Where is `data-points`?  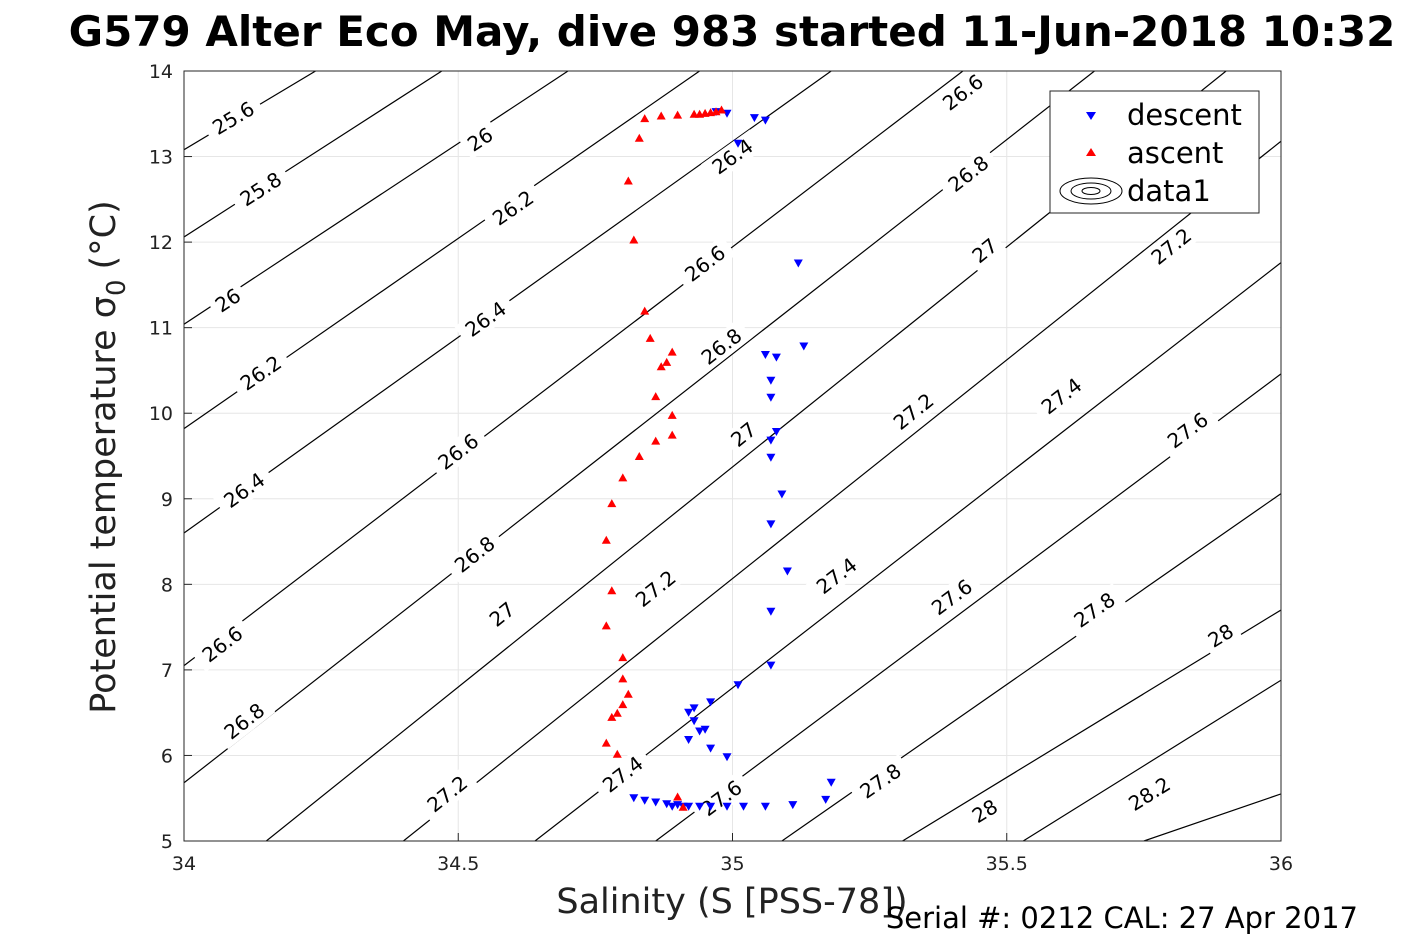
data-points is located at coordinates (718, 458).